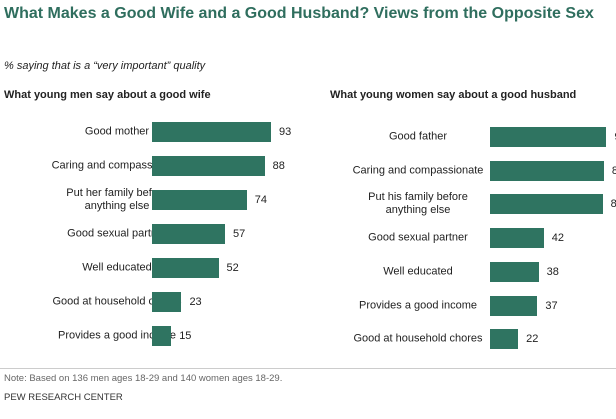  What do you see at coordinates (557, 238) in the screenshot?
I see `value-label: 42` at bounding box center [557, 238].